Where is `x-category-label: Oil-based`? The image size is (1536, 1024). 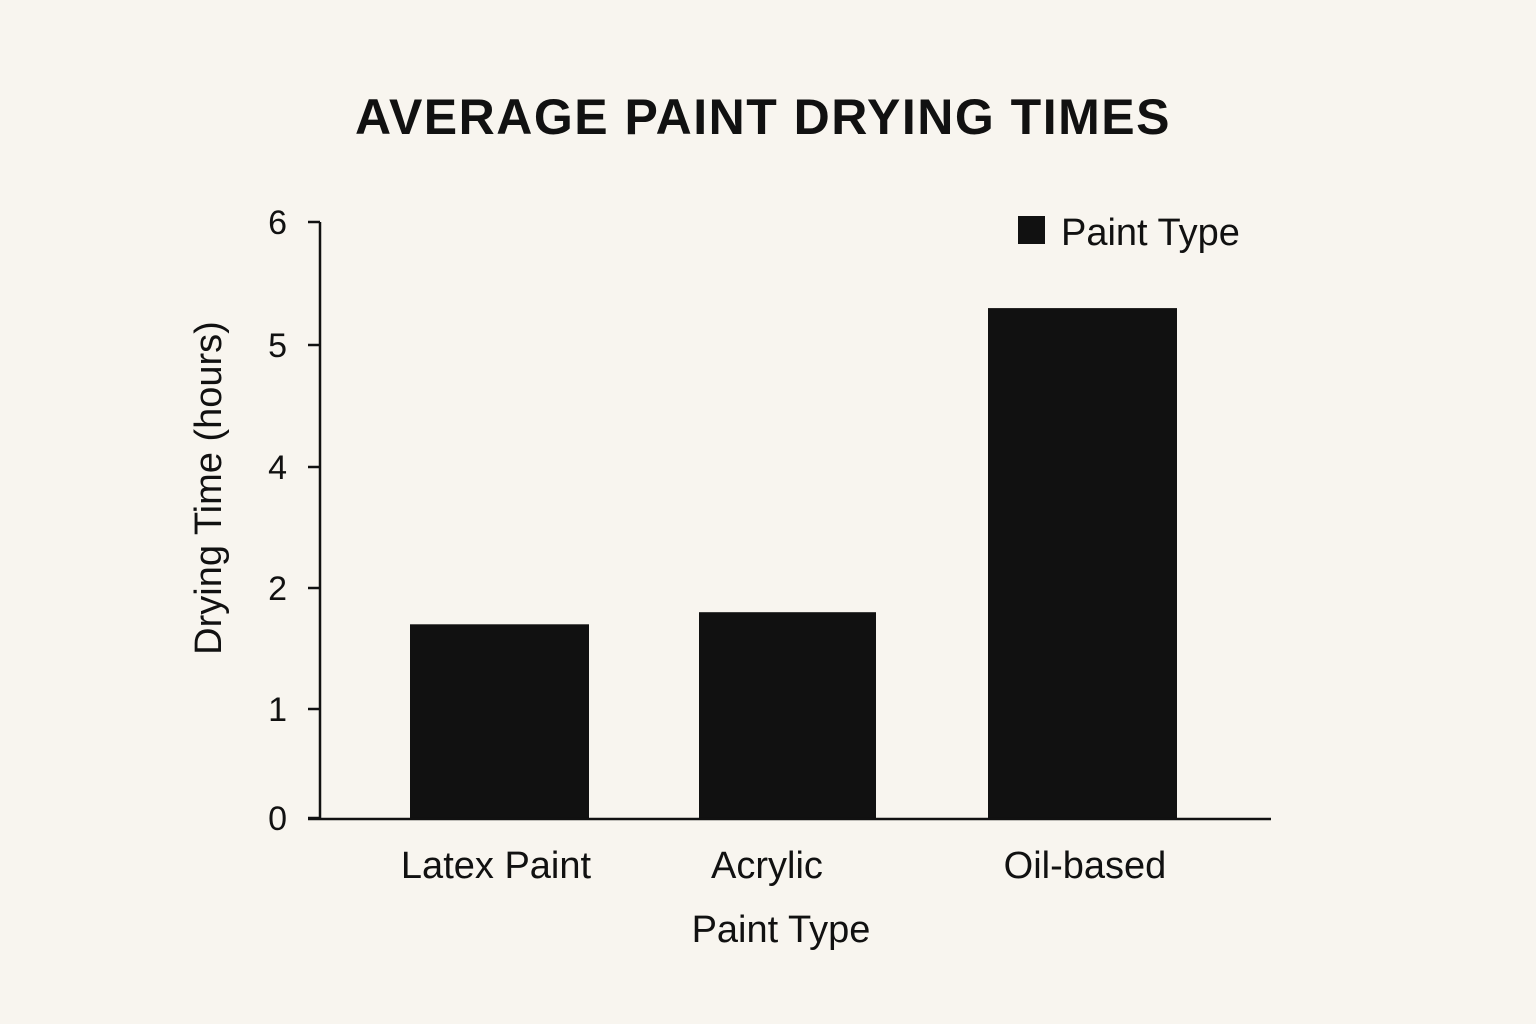
x-category-label: Oil-based is located at coordinates (1085, 866).